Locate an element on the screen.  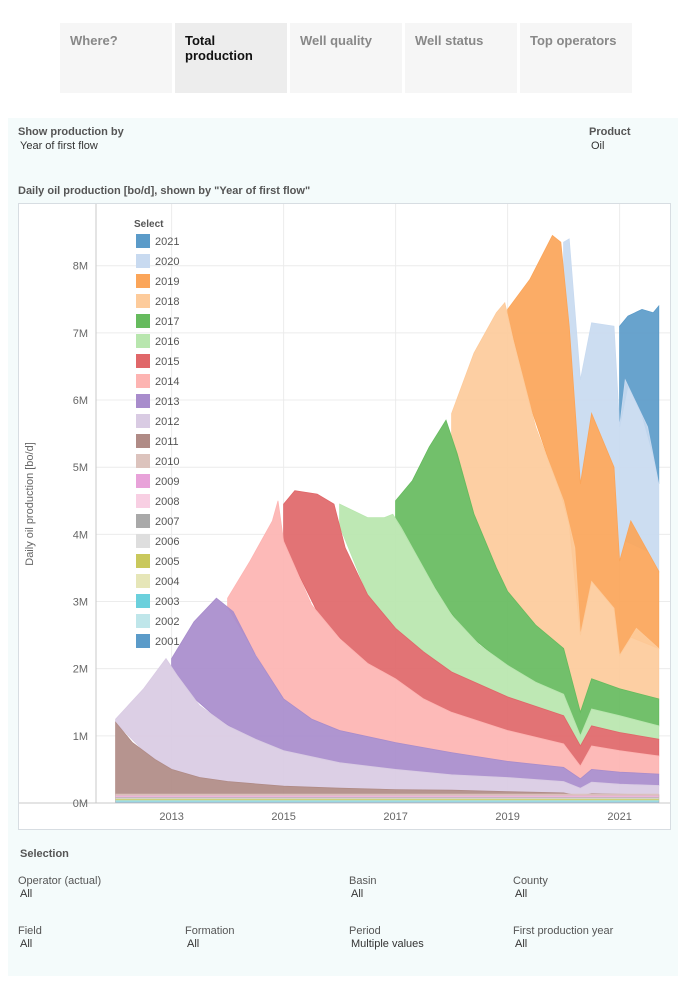
filter-period-value: Multiple values is located at coordinates (387, 944).